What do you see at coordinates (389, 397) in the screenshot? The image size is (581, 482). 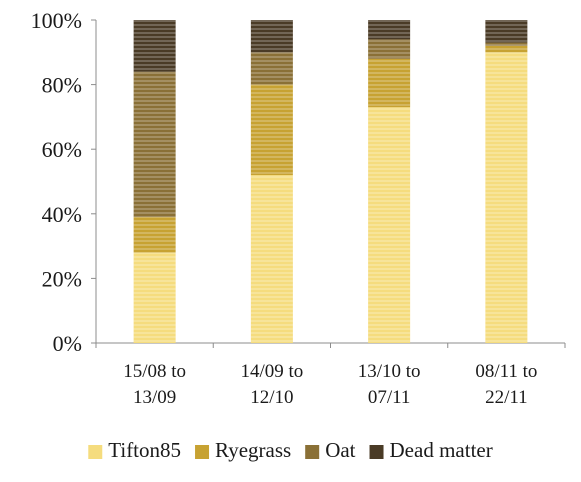 I see `x-tick-label: 07/11` at bounding box center [389, 397].